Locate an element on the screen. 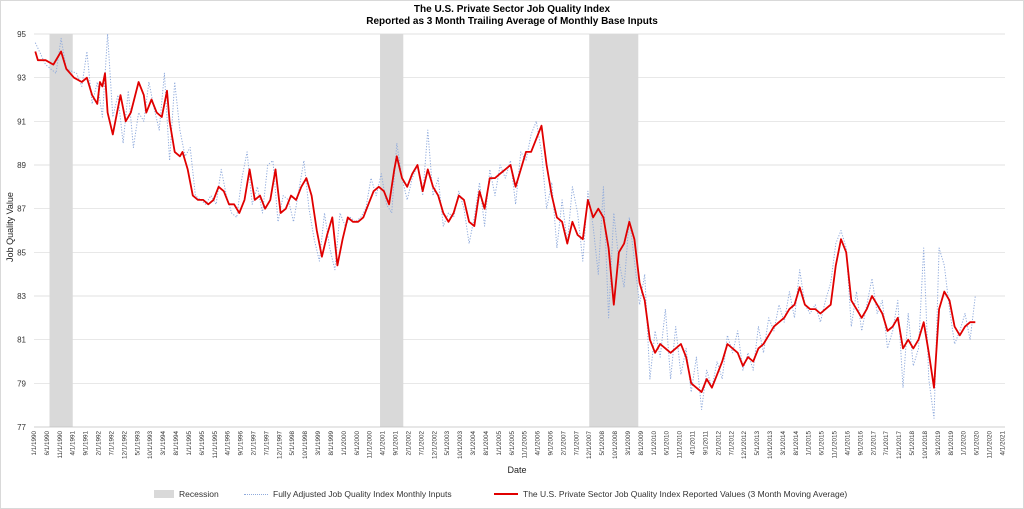 The width and height of the screenshot is (1024, 509). x-tick-label: 5/1/1993 is located at coordinates (137, 443).